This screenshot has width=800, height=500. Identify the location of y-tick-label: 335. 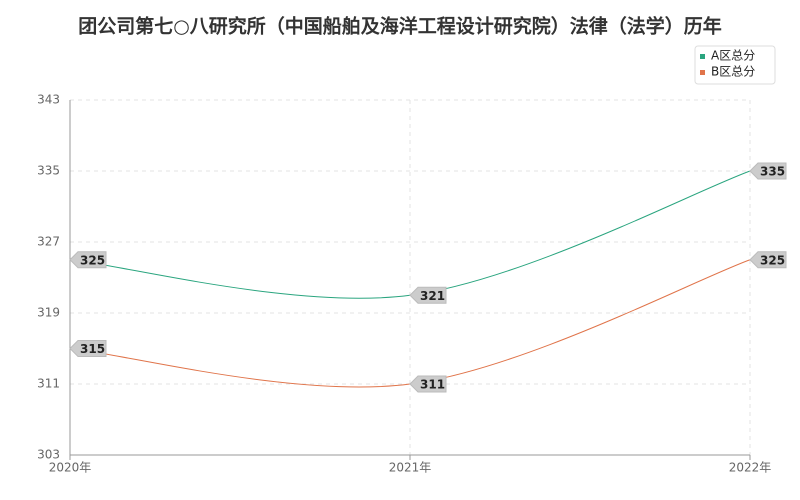
(48, 171).